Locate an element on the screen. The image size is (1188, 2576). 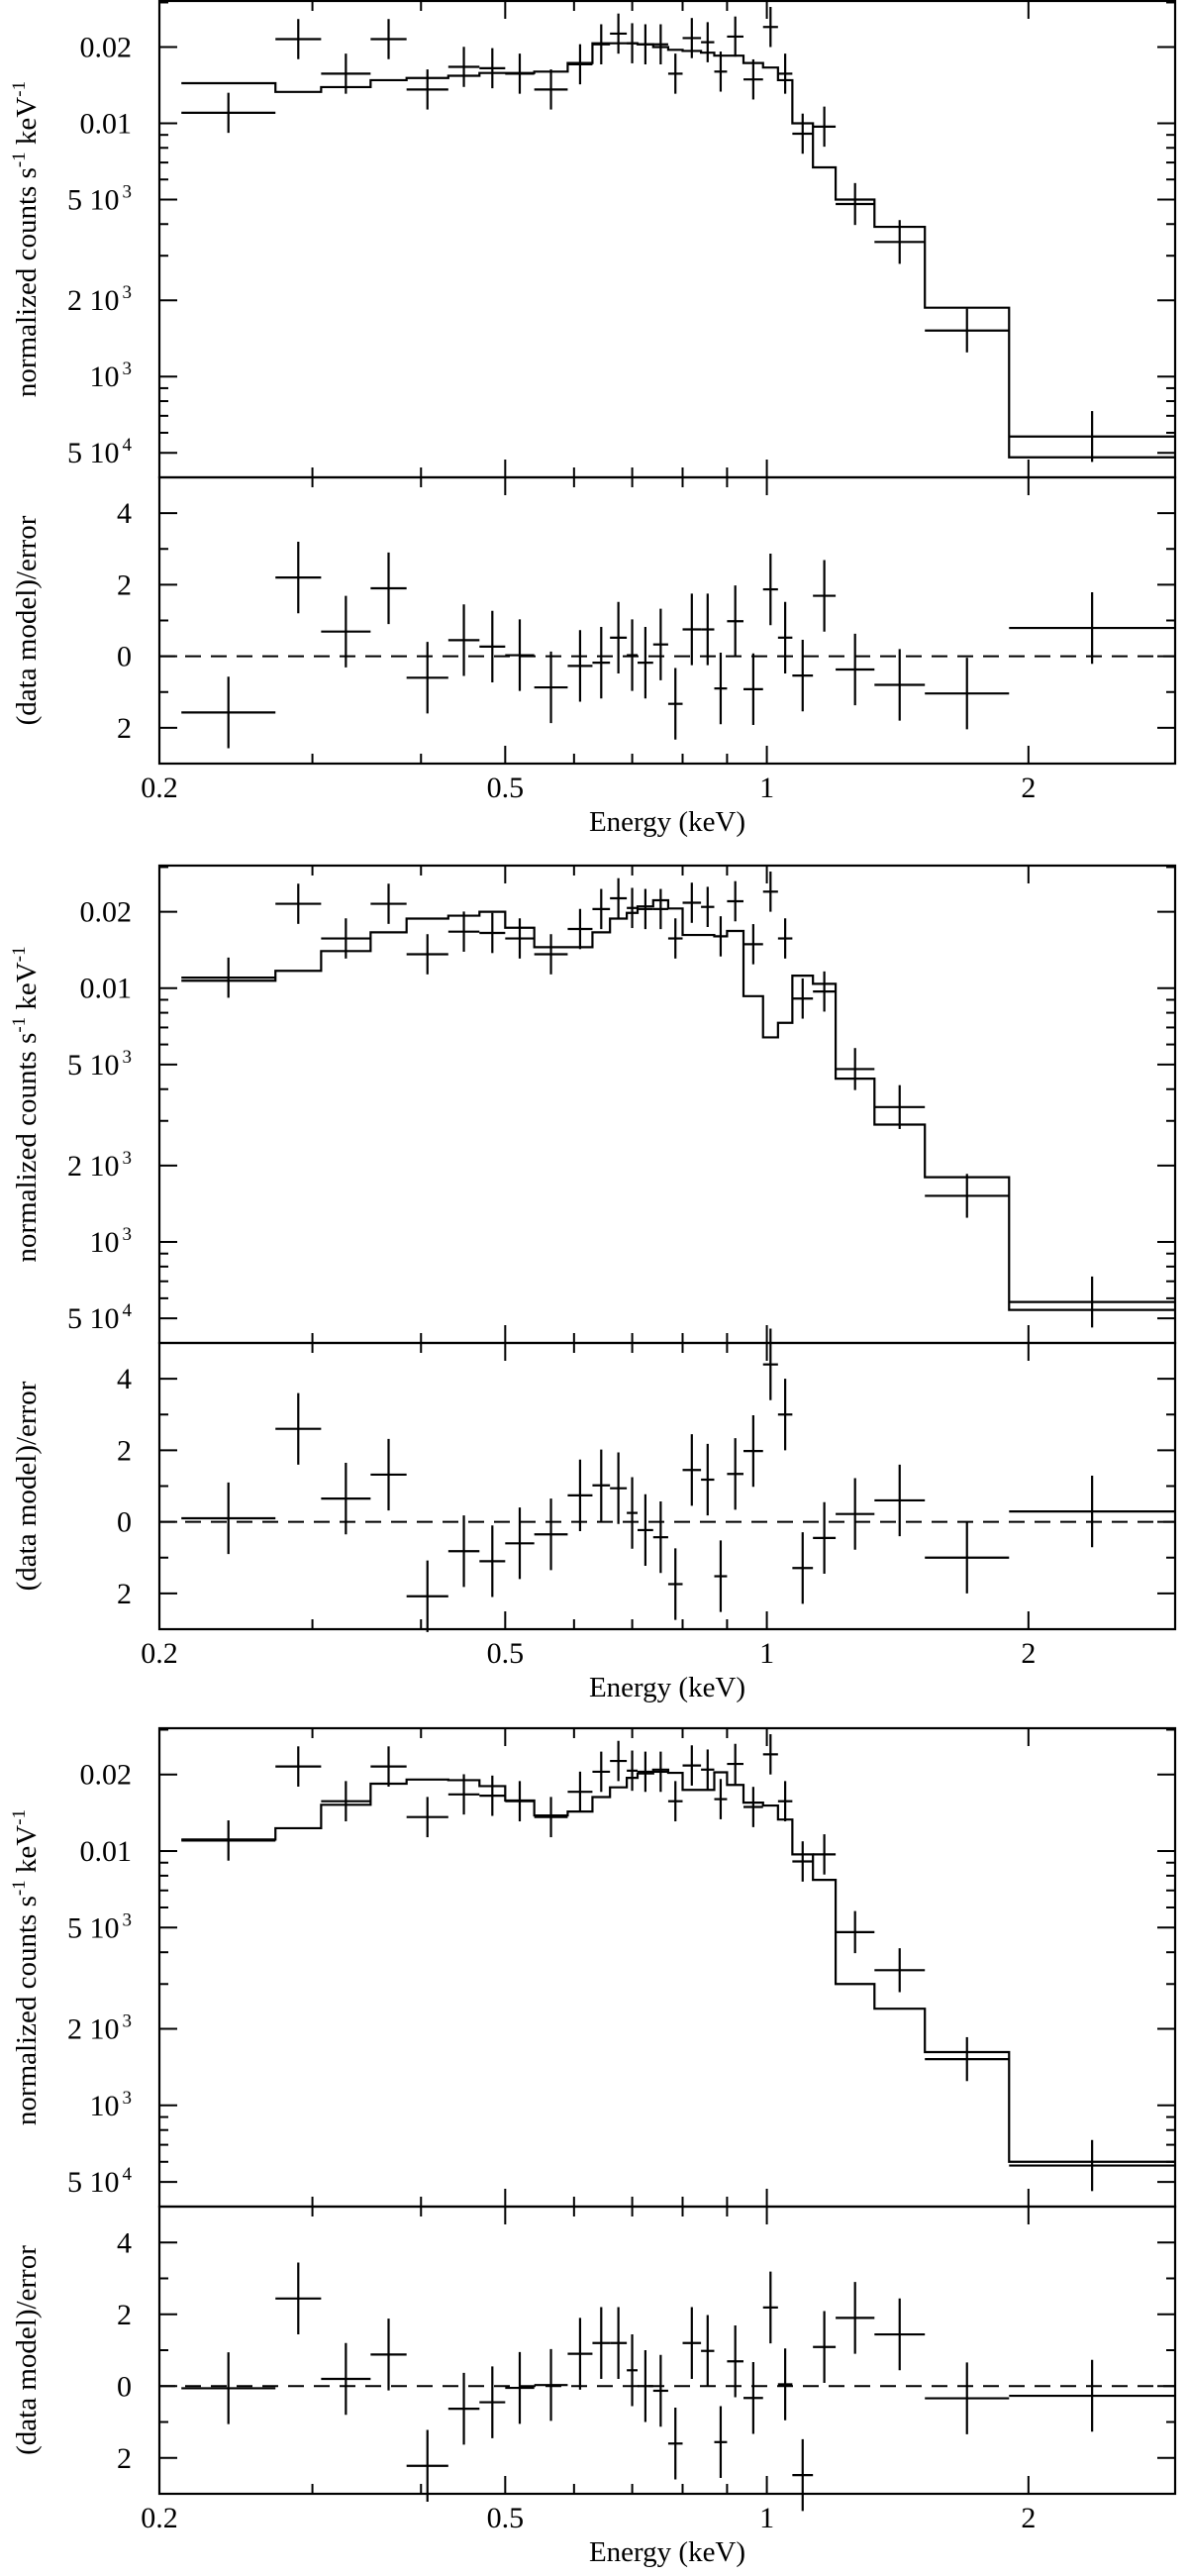
y-tick-label: 5 10 4 is located at coordinates (100, 452).